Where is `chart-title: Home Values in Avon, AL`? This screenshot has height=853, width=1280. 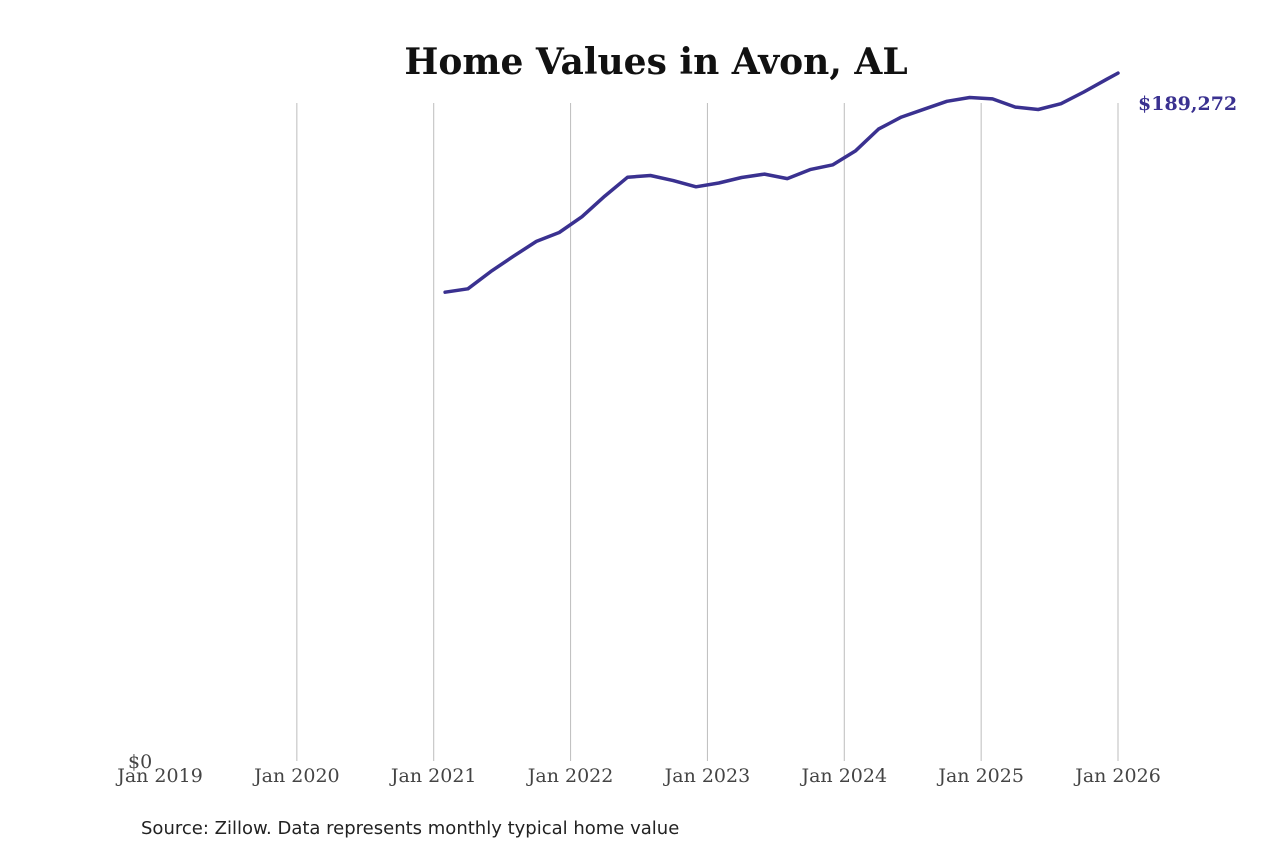
chart-title: Home Values in Avon, AL is located at coordinates (655, 62).